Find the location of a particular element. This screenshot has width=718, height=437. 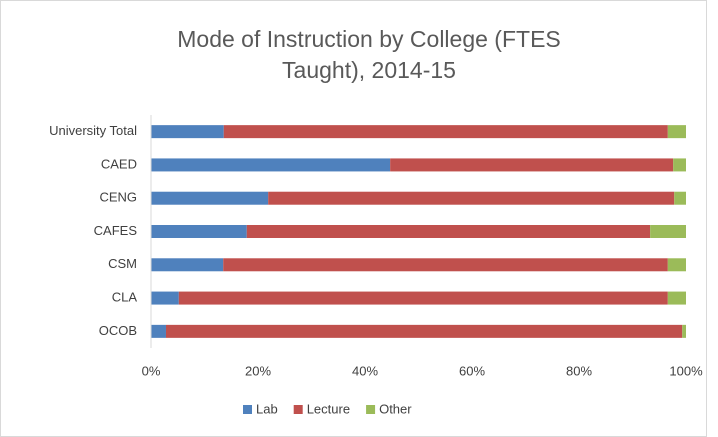

y-tick-label: University Total is located at coordinates (93, 130).